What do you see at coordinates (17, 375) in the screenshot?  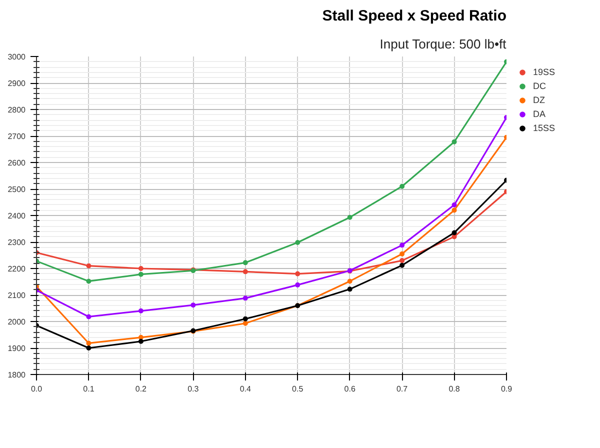 I see `y-tick-label: 1800` at bounding box center [17, 375].